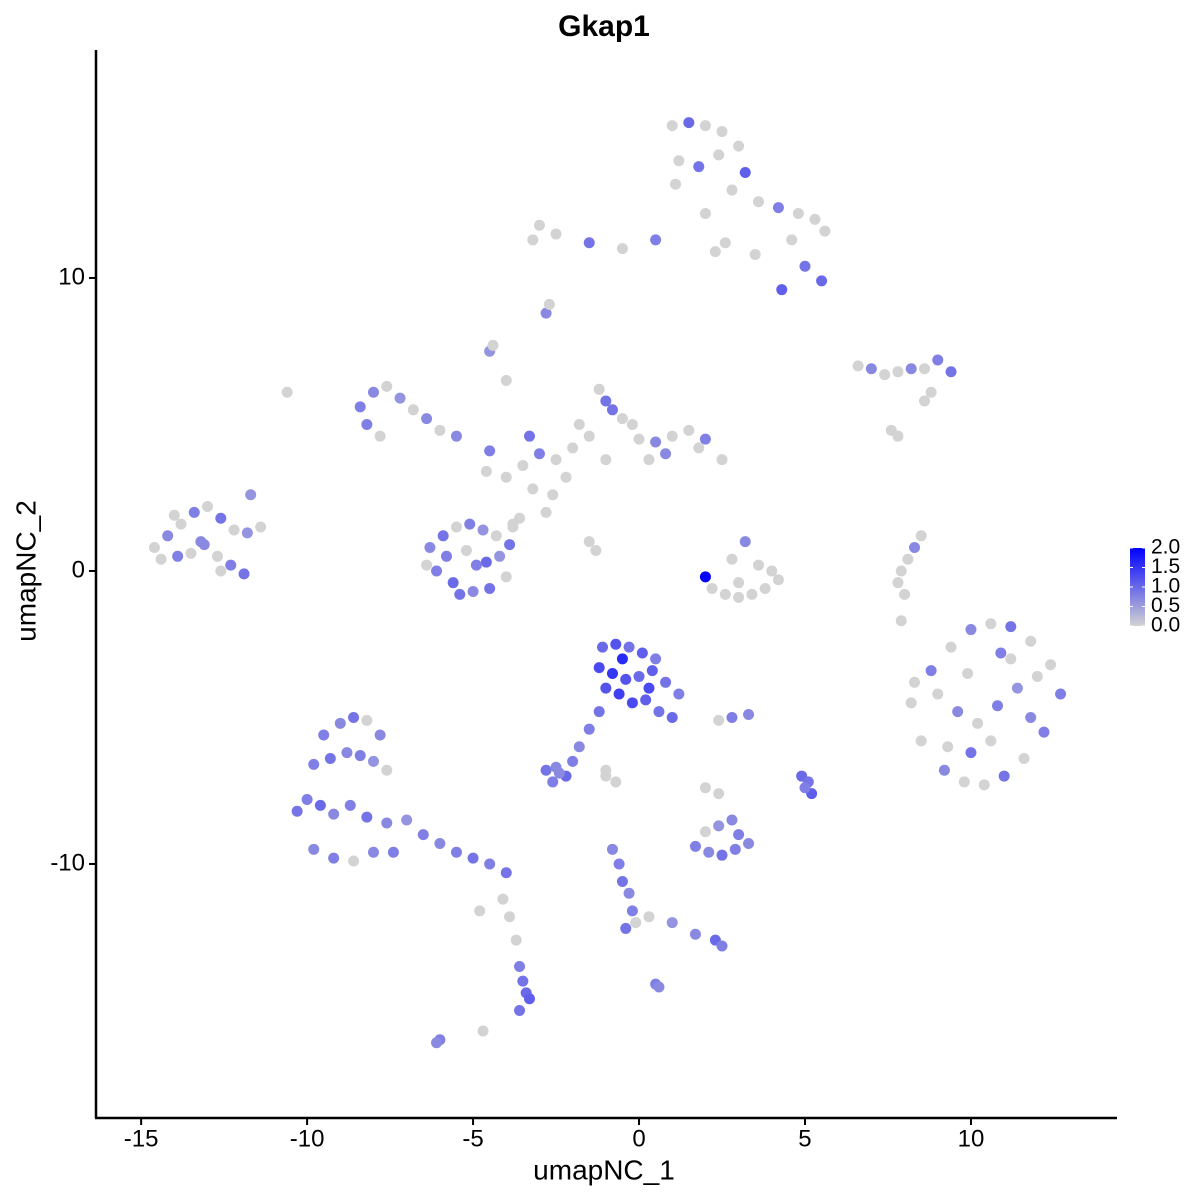 The height and width of the screenshot is (1200, 1200). What do you see at coordinates (67, 862) in the screenshot?
I see `y-tick-label: -10` at bounding box center [67, 862].